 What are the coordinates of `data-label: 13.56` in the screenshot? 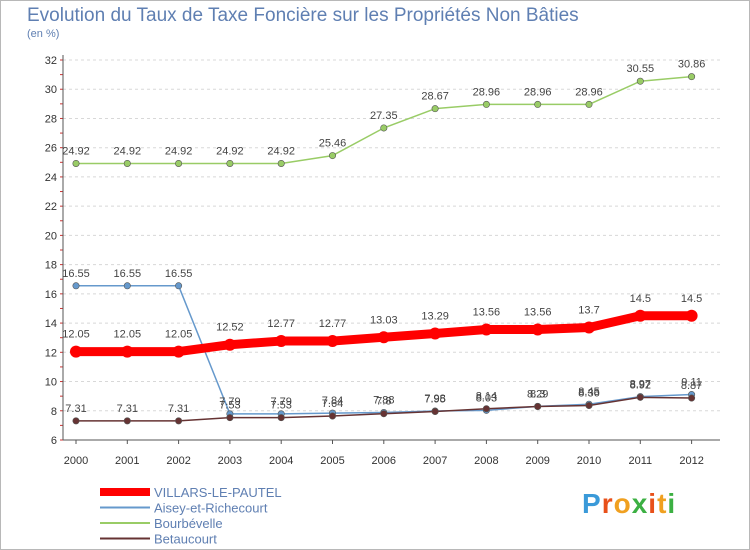 It's located at (538, 313).